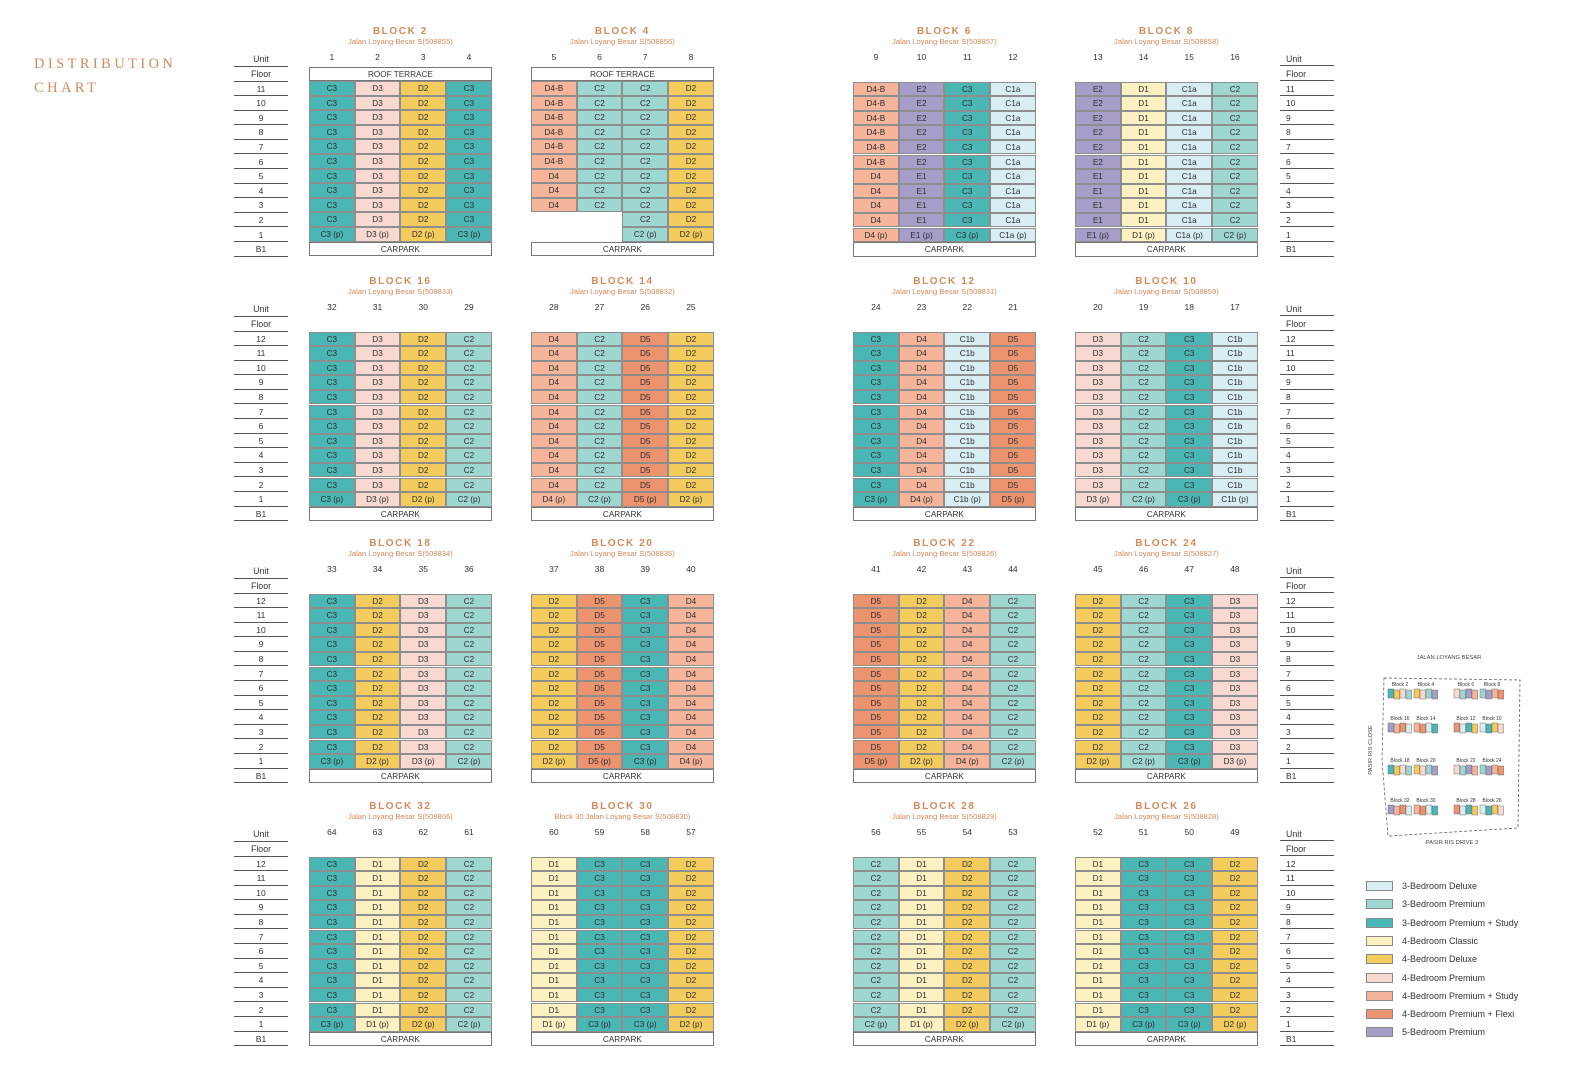  I want to click on floor-label: 8, so click(261, 922).